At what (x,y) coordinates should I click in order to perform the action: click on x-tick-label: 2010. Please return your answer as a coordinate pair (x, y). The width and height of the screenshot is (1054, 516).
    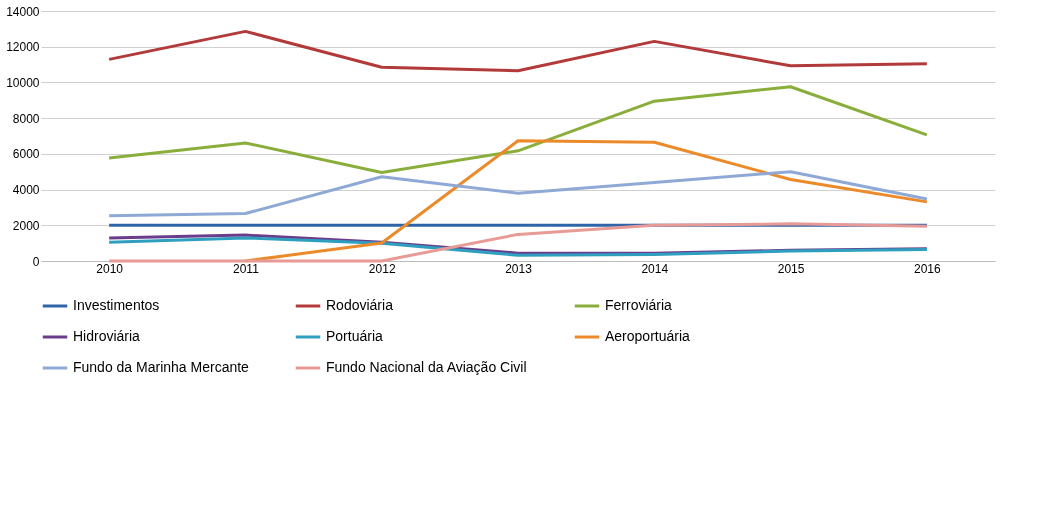
    Looking at the image, I should click on (110, 268).